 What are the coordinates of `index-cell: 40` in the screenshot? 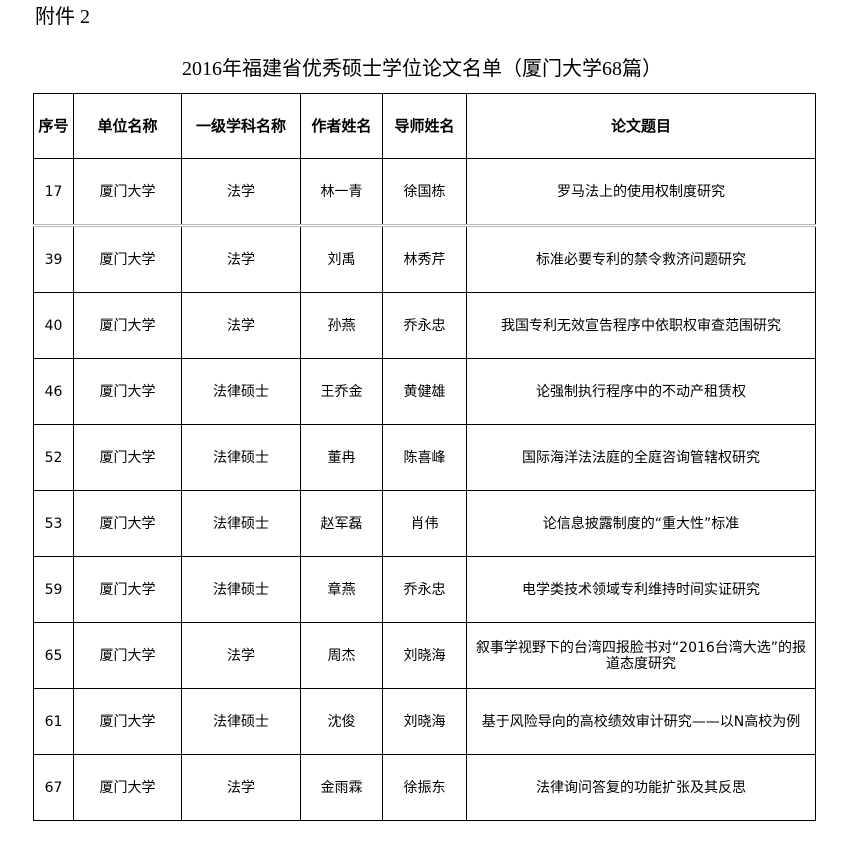 It's located at (53, 325).